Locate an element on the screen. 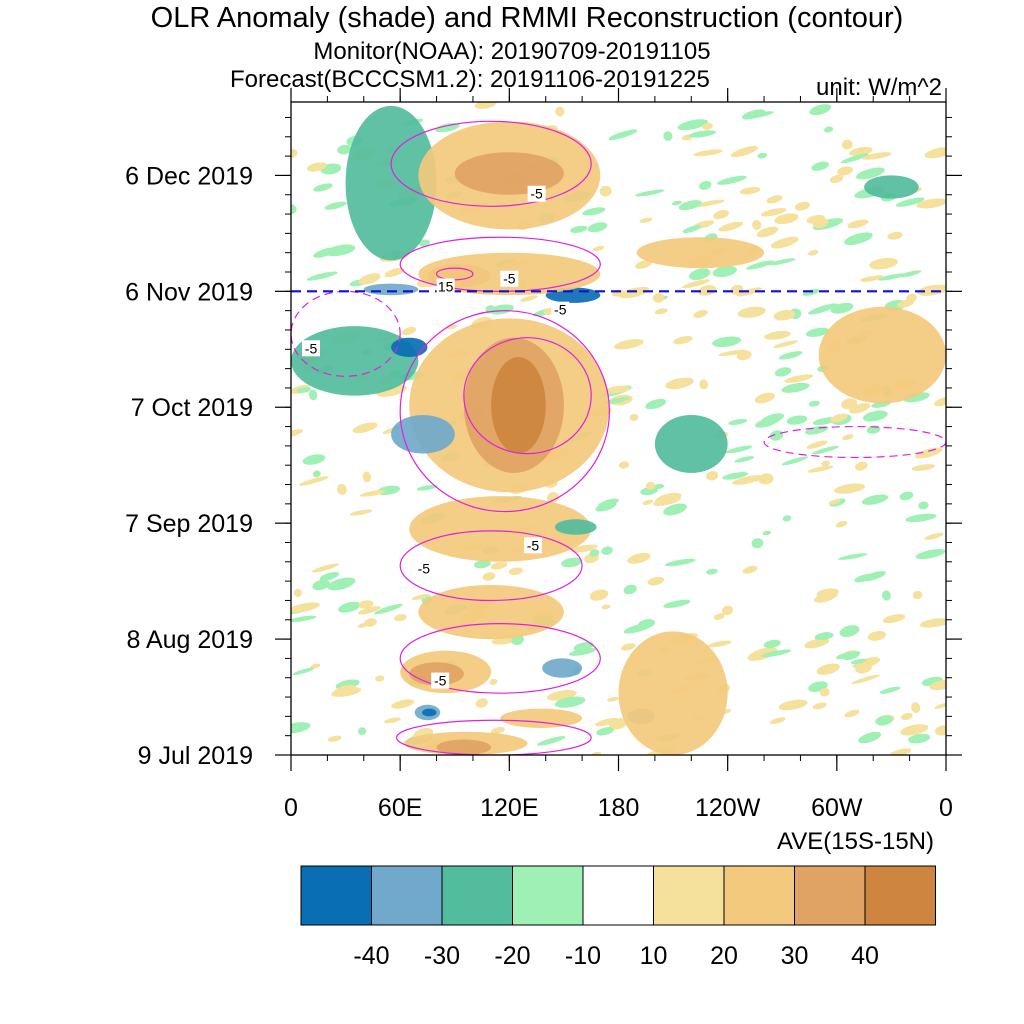  average-band-label: AVE(15S-15N) is located at coordinates (855, 841).